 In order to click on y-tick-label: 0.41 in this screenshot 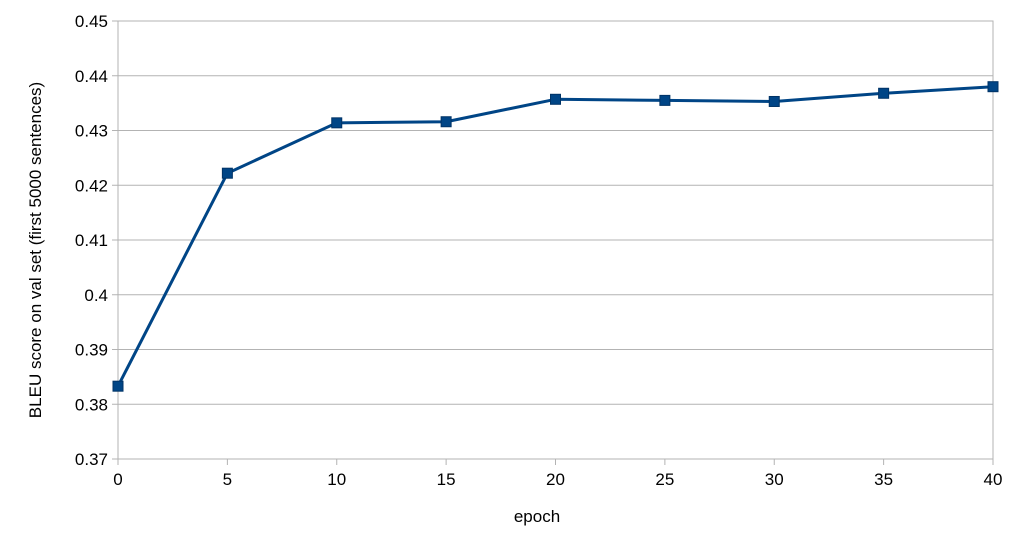, I will do `click(91, 240)`.